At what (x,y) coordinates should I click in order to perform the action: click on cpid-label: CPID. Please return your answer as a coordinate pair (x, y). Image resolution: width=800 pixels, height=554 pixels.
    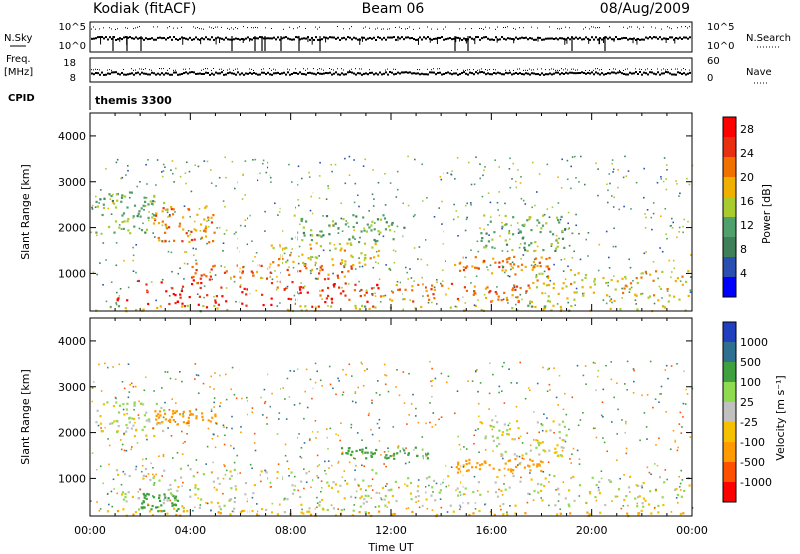
    Looking at the image, I should click on (21, 98).